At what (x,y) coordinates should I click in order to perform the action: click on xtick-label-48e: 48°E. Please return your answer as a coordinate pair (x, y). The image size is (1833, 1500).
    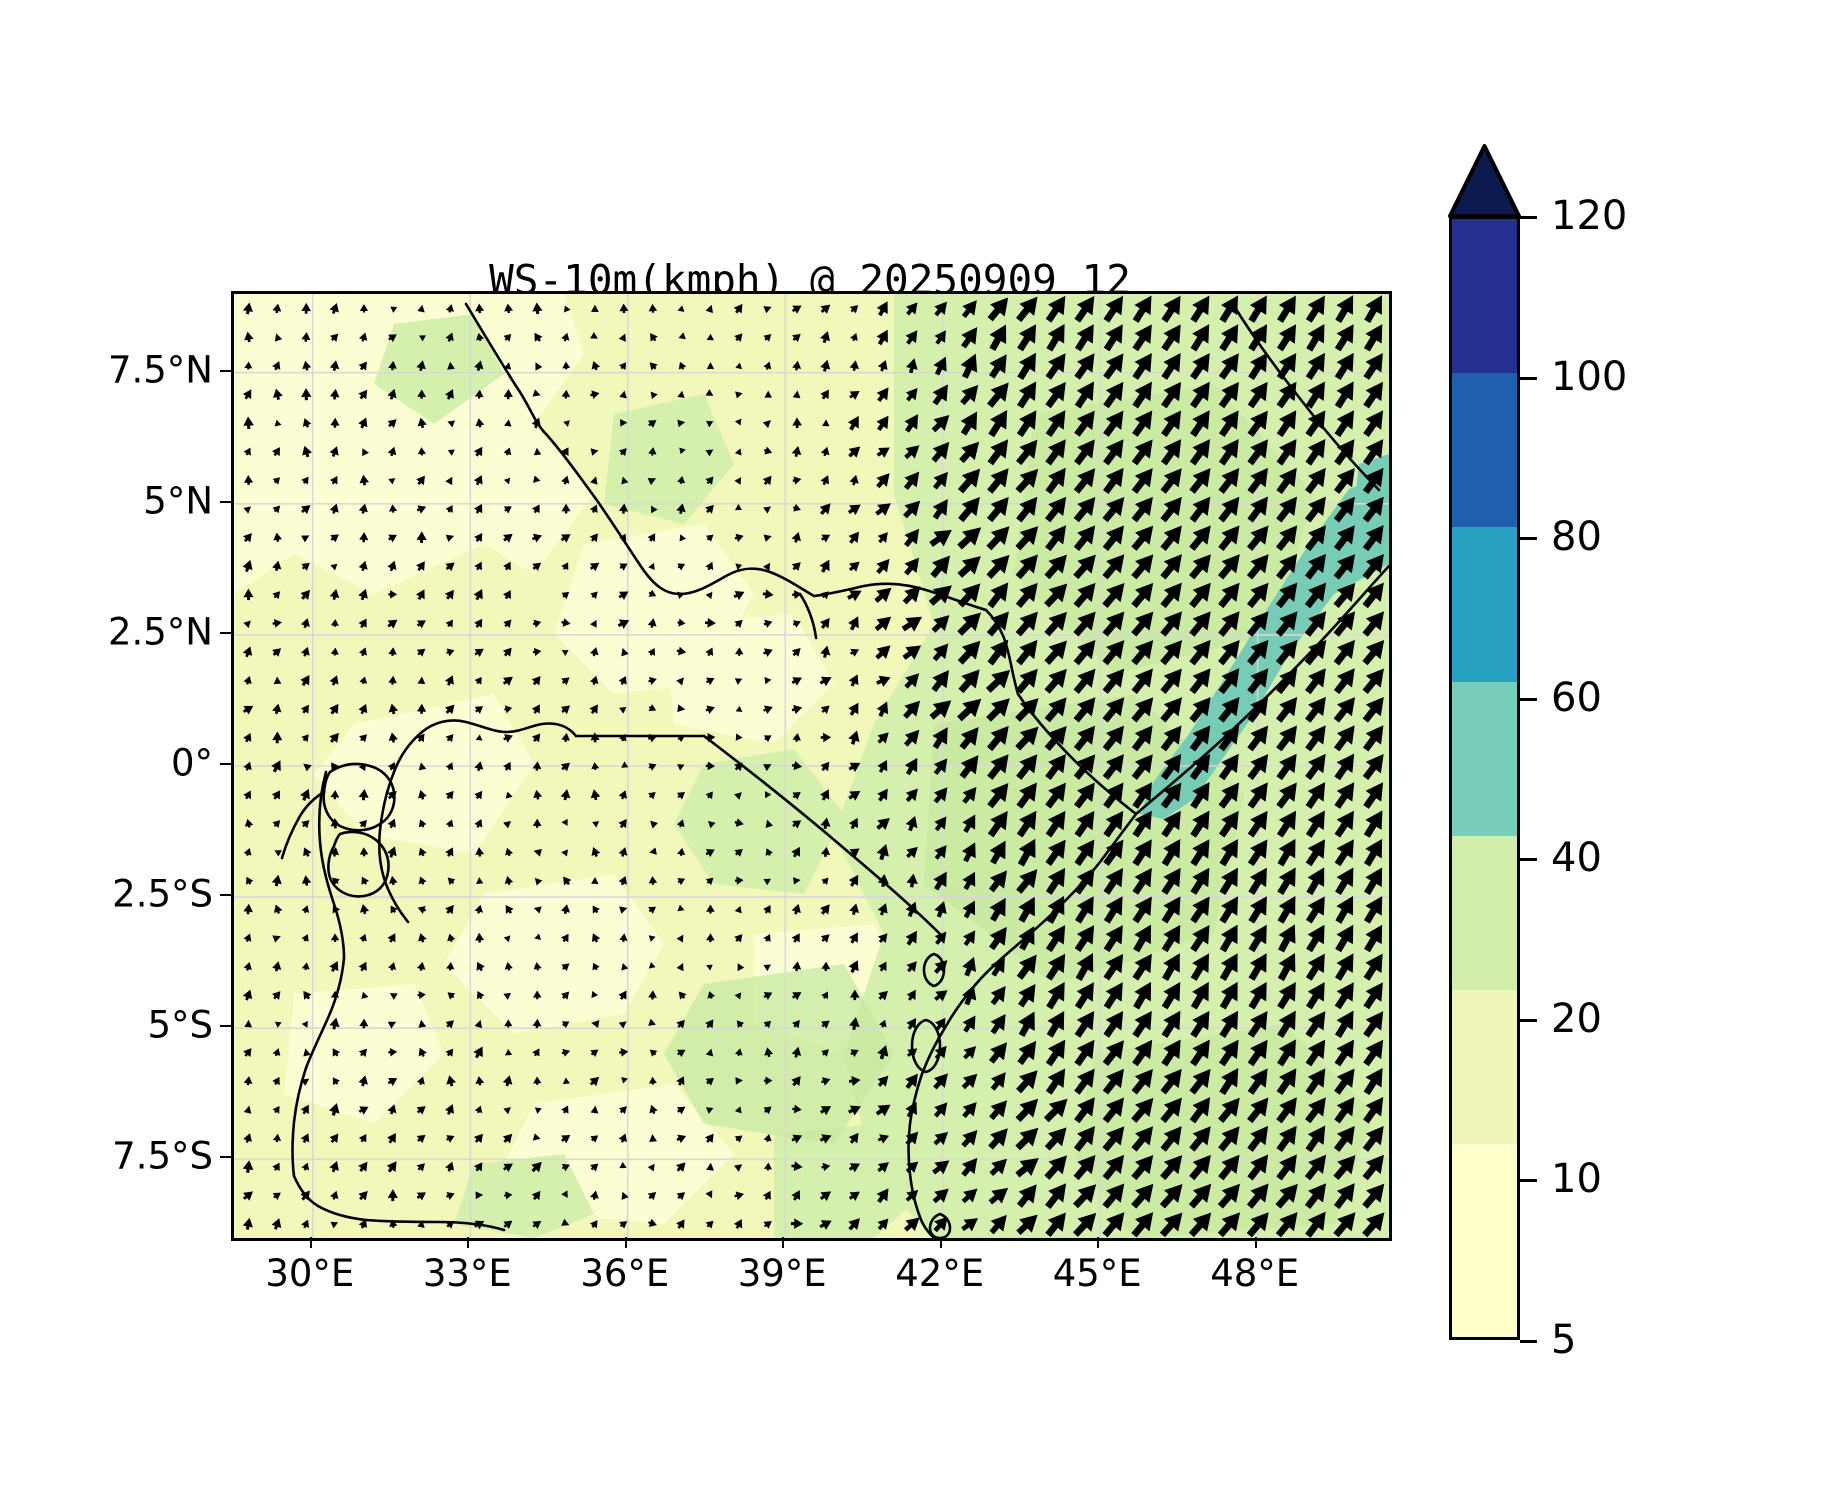
    Looking at the image, I should click on (1255, 1273).